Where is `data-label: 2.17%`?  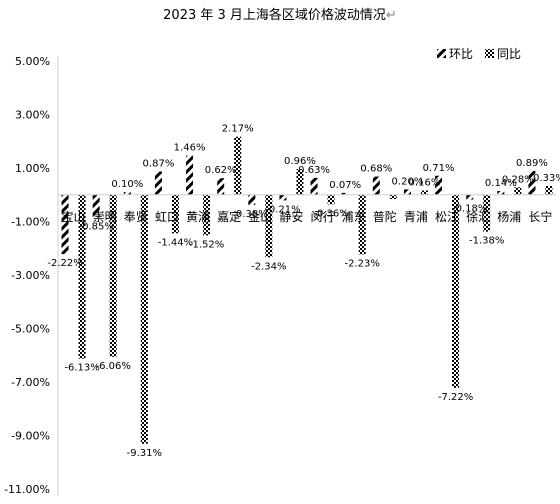
data-label: 2.17% is located at coordinates (238, 129).